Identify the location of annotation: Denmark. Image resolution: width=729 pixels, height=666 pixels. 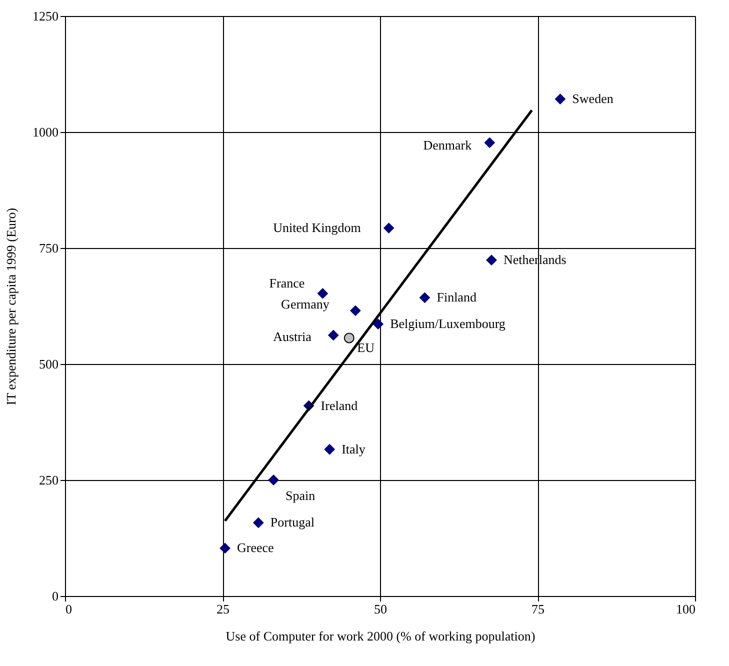
(447, 145).